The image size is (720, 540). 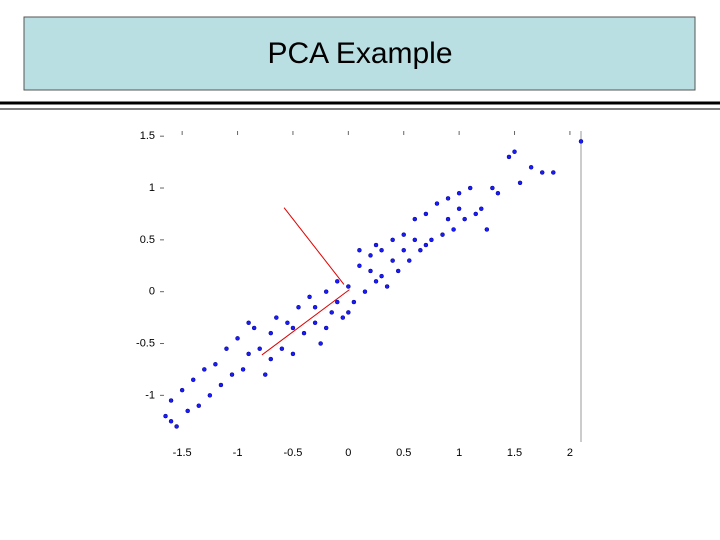 I want to click on y-tick-label: 0, so click(x=152, y=292).